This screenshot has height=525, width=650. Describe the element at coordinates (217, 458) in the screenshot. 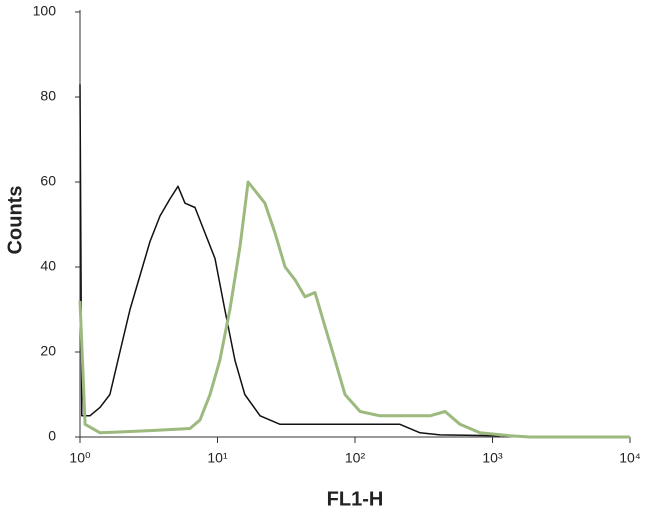

I see `x-tick-label: 10¹` at that location.